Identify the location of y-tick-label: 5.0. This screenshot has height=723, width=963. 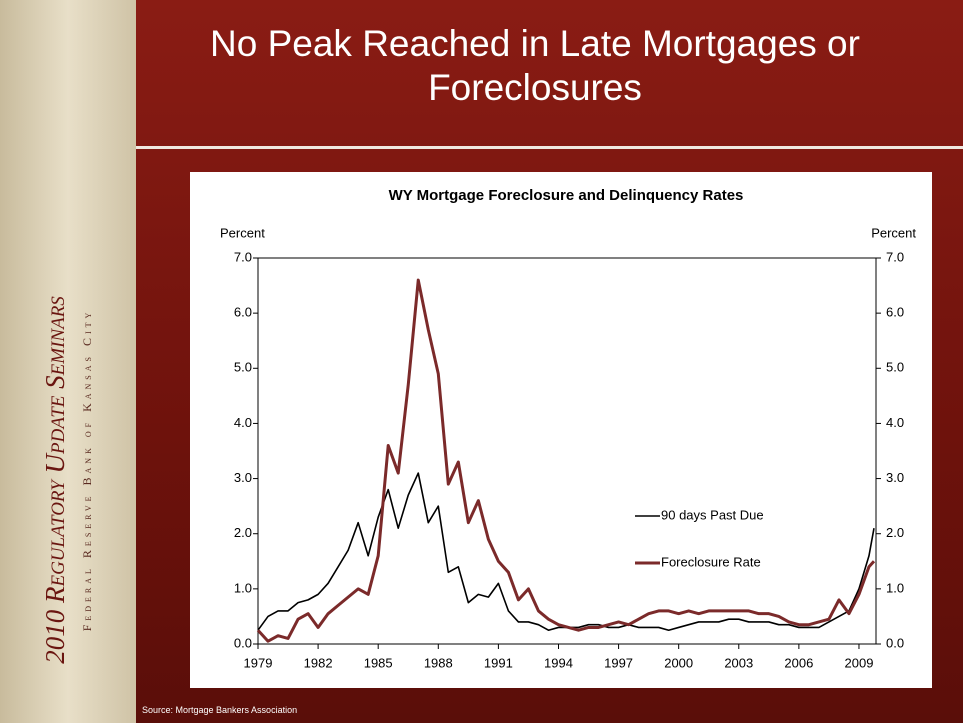
(243, 367).